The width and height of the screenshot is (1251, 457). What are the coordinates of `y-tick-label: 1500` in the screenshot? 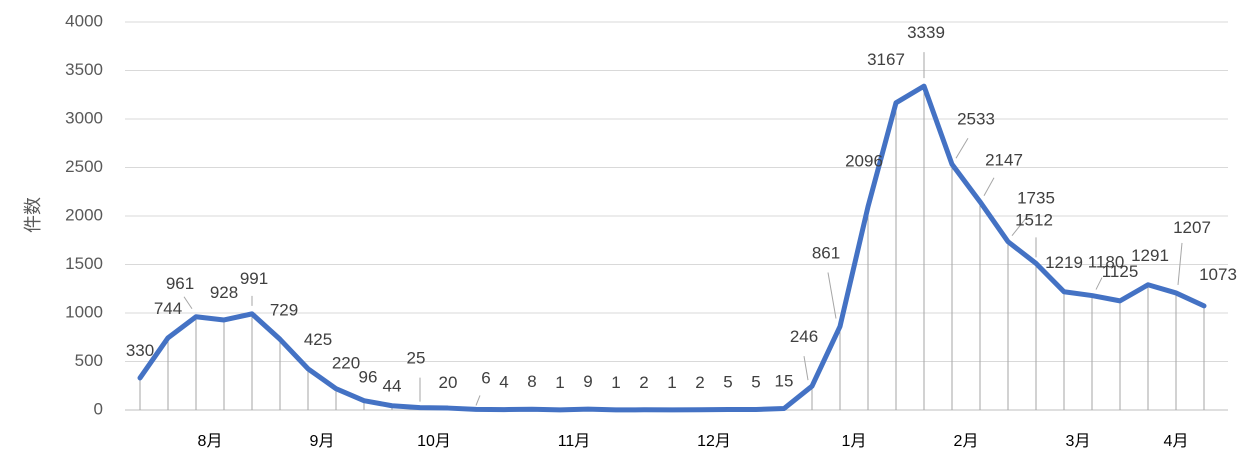 It's located at (84, 263).